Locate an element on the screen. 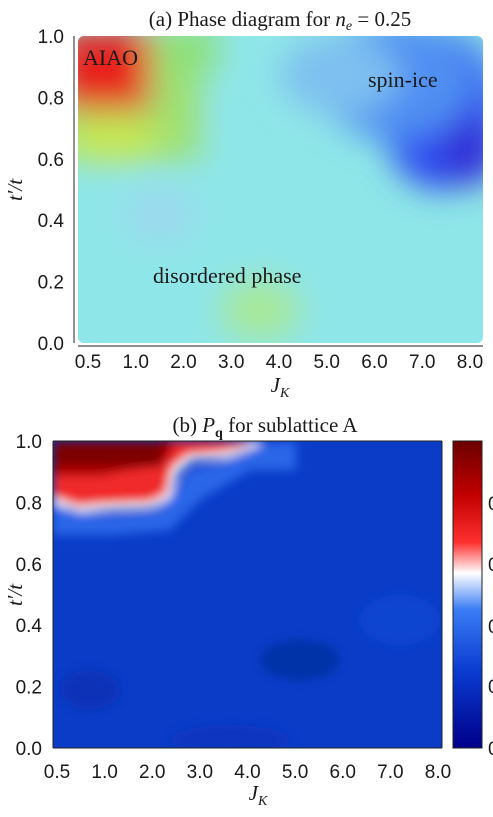  panel-a-y-tick-labels: 0.0 0.2 0.4 0.6 0.8 1.0 is located at coordinates (51, 191).